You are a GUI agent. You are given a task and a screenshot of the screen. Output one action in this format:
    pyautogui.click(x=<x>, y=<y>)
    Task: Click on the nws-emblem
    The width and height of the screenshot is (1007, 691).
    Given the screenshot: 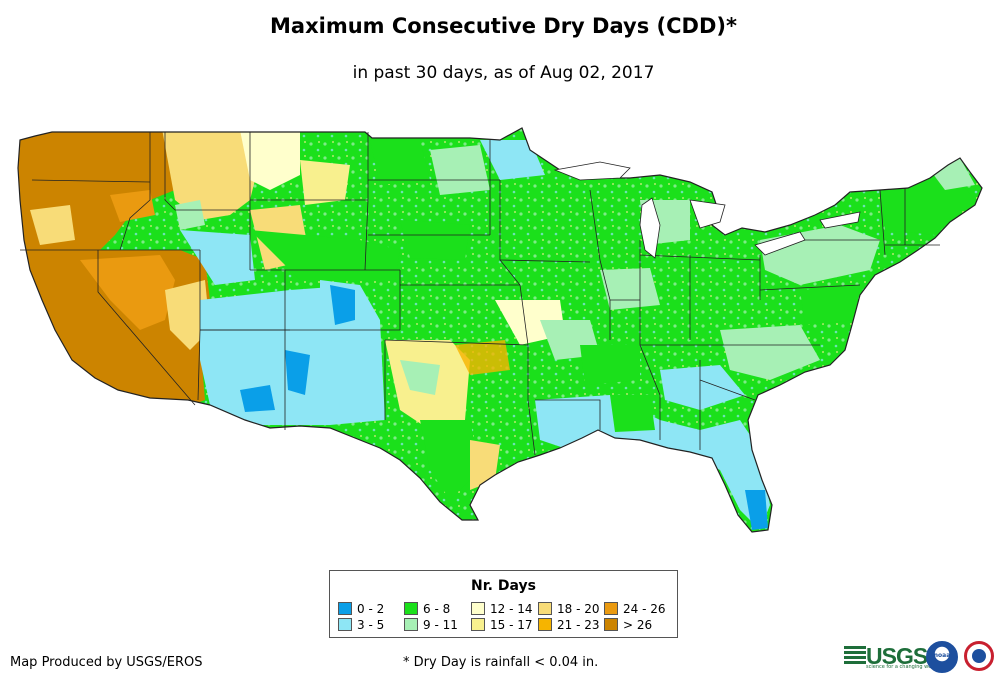 What is the action you would take?
    pyautogui.click(x=979, y=656)
    